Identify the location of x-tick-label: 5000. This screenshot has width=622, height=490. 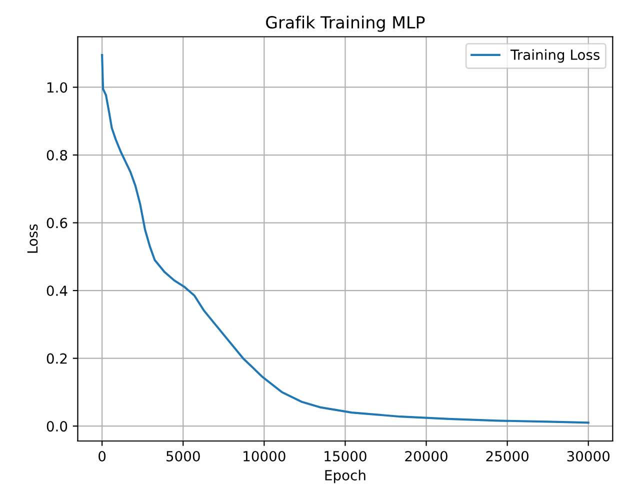
(183, 456).